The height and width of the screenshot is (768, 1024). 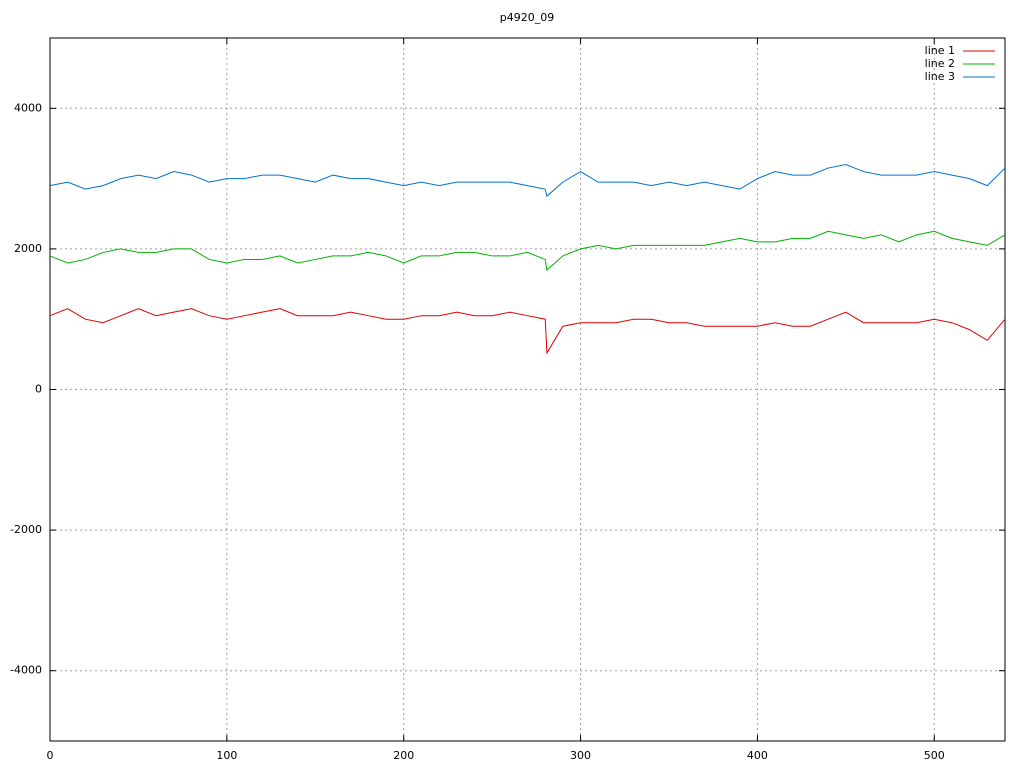 I want to click on x-tick-label: 400, so click(x=757, y=755).